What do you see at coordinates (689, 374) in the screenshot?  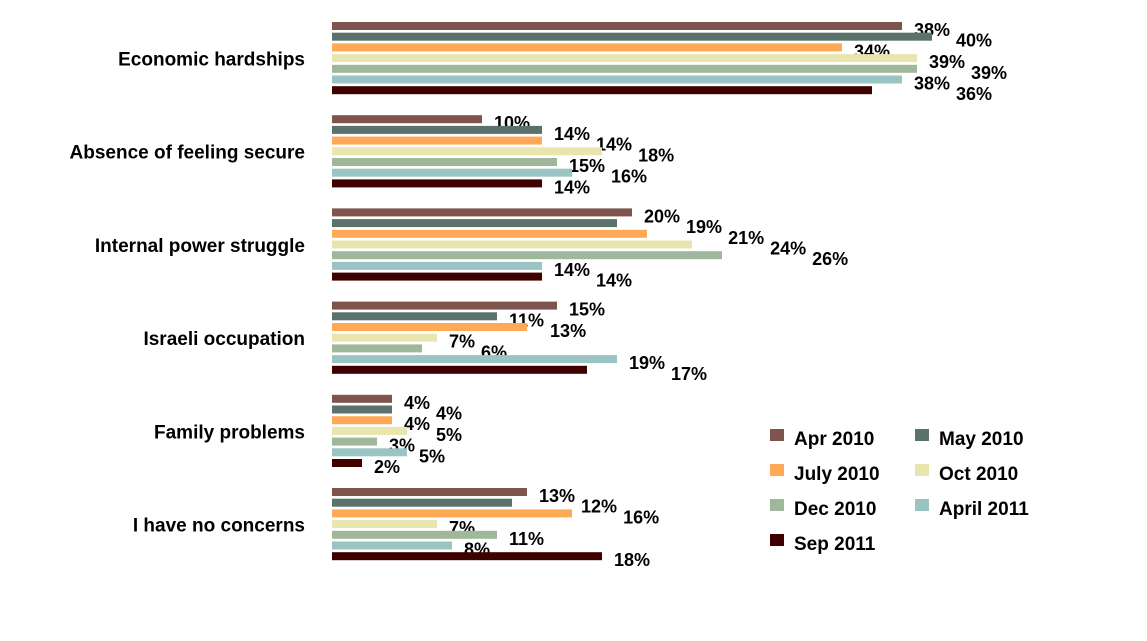 I see `data-label: 17%` at bounding box center [689, 374].